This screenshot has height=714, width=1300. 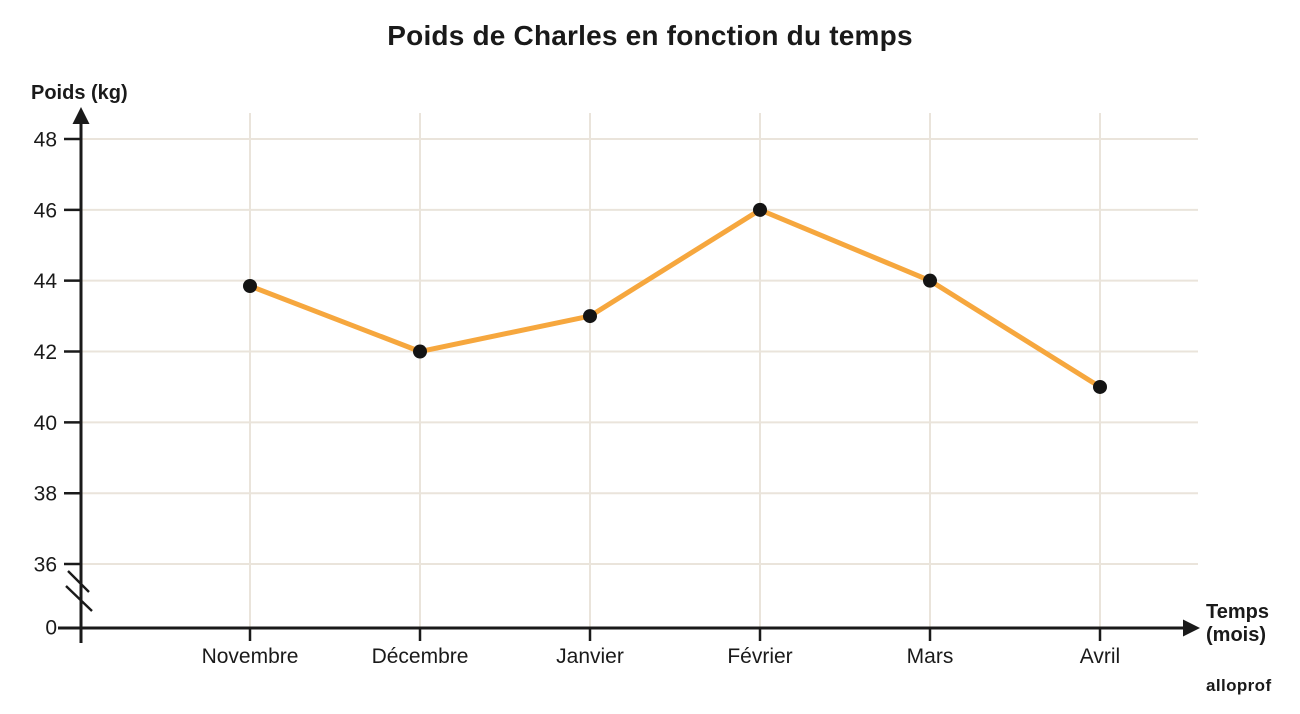 What do you see at coordinates (45, 352) in the screenshot?
I see `y-tick-label-42: 42` at bounding box center [45, 352].